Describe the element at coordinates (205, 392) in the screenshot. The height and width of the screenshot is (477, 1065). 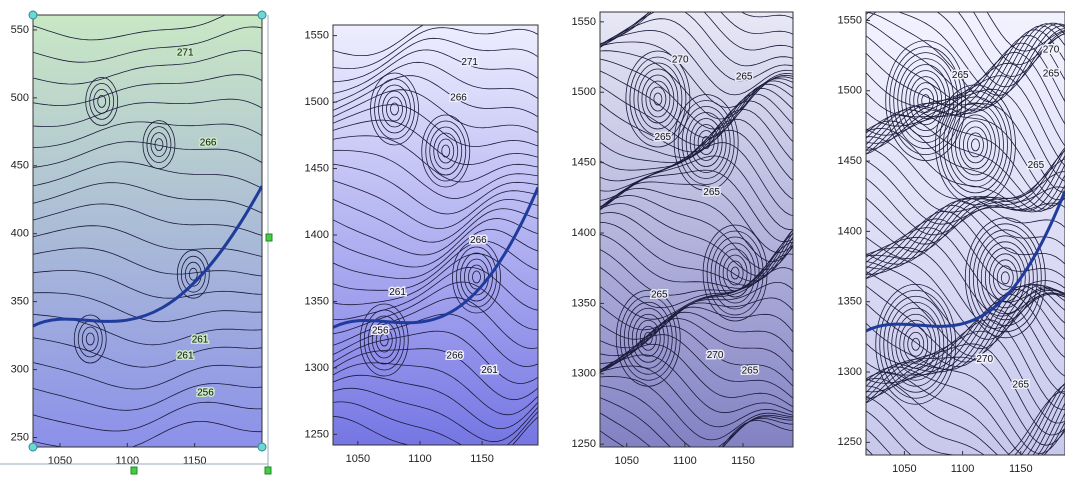
I see `contour-label: 256` at that location.